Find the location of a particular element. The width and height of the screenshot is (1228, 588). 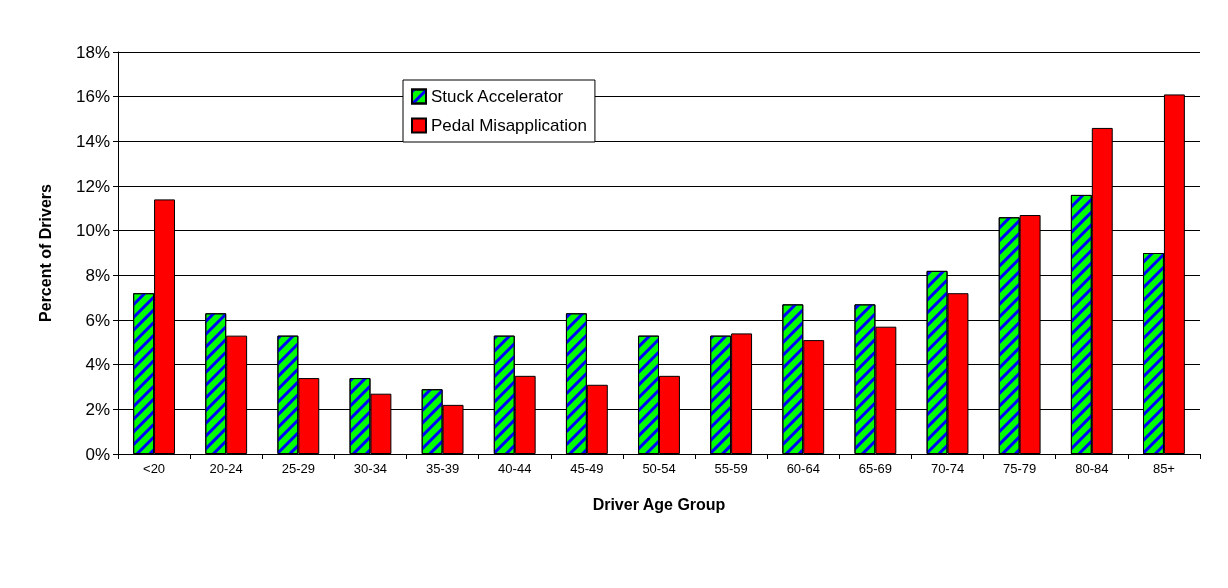

y-tick-label: 16% is located at coordinates (92, 97).